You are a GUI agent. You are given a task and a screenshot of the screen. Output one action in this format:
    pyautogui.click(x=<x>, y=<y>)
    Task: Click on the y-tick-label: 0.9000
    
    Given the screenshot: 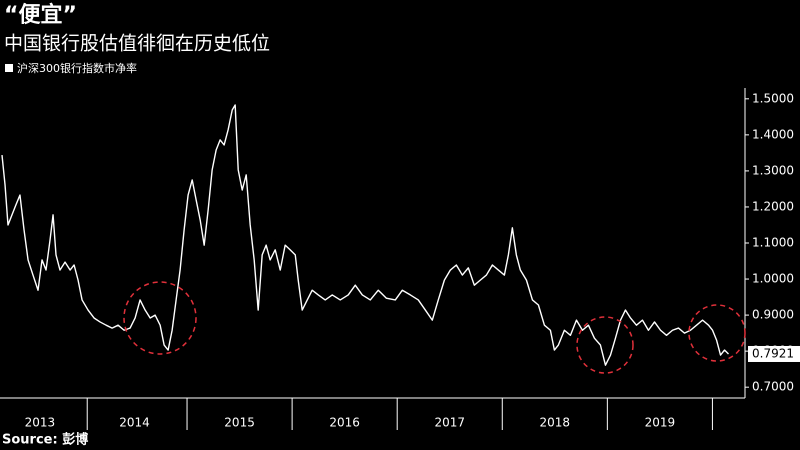 What is the action you would take?
    pyautogui.click(x=773, y=315)
    